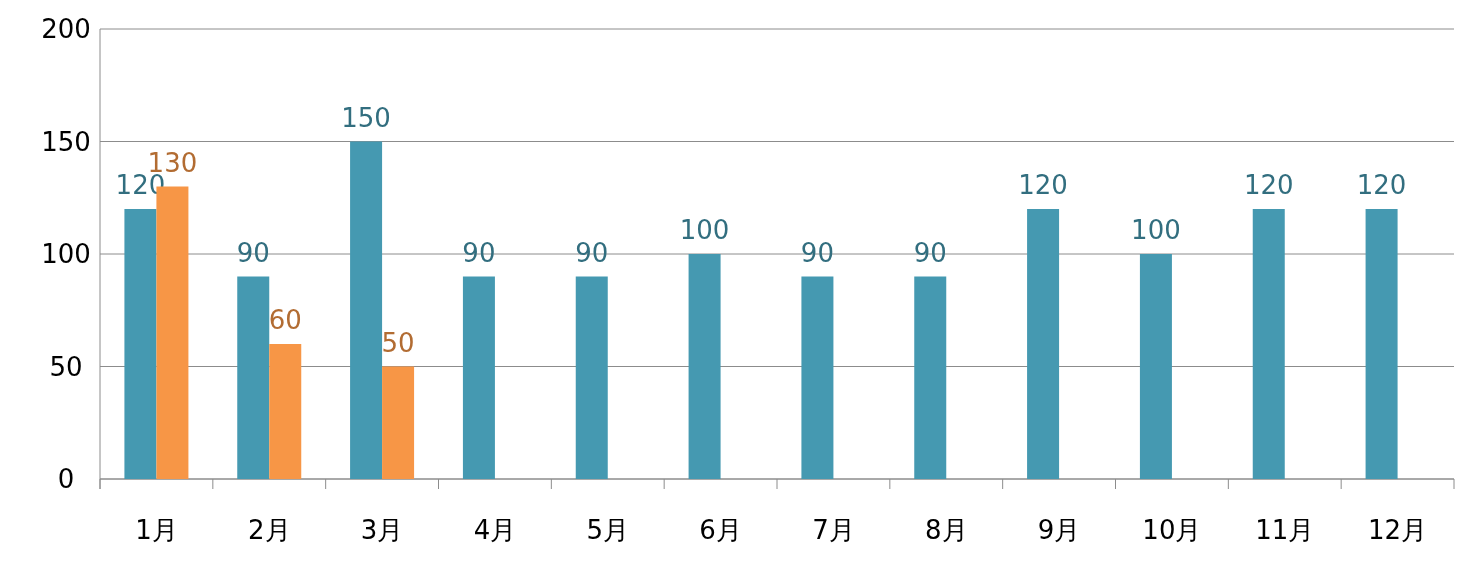  What do you see at coordinates (833, 530) in the screenshot?
I see `x-tick-label: 7月` at bounding box center [833, 530].